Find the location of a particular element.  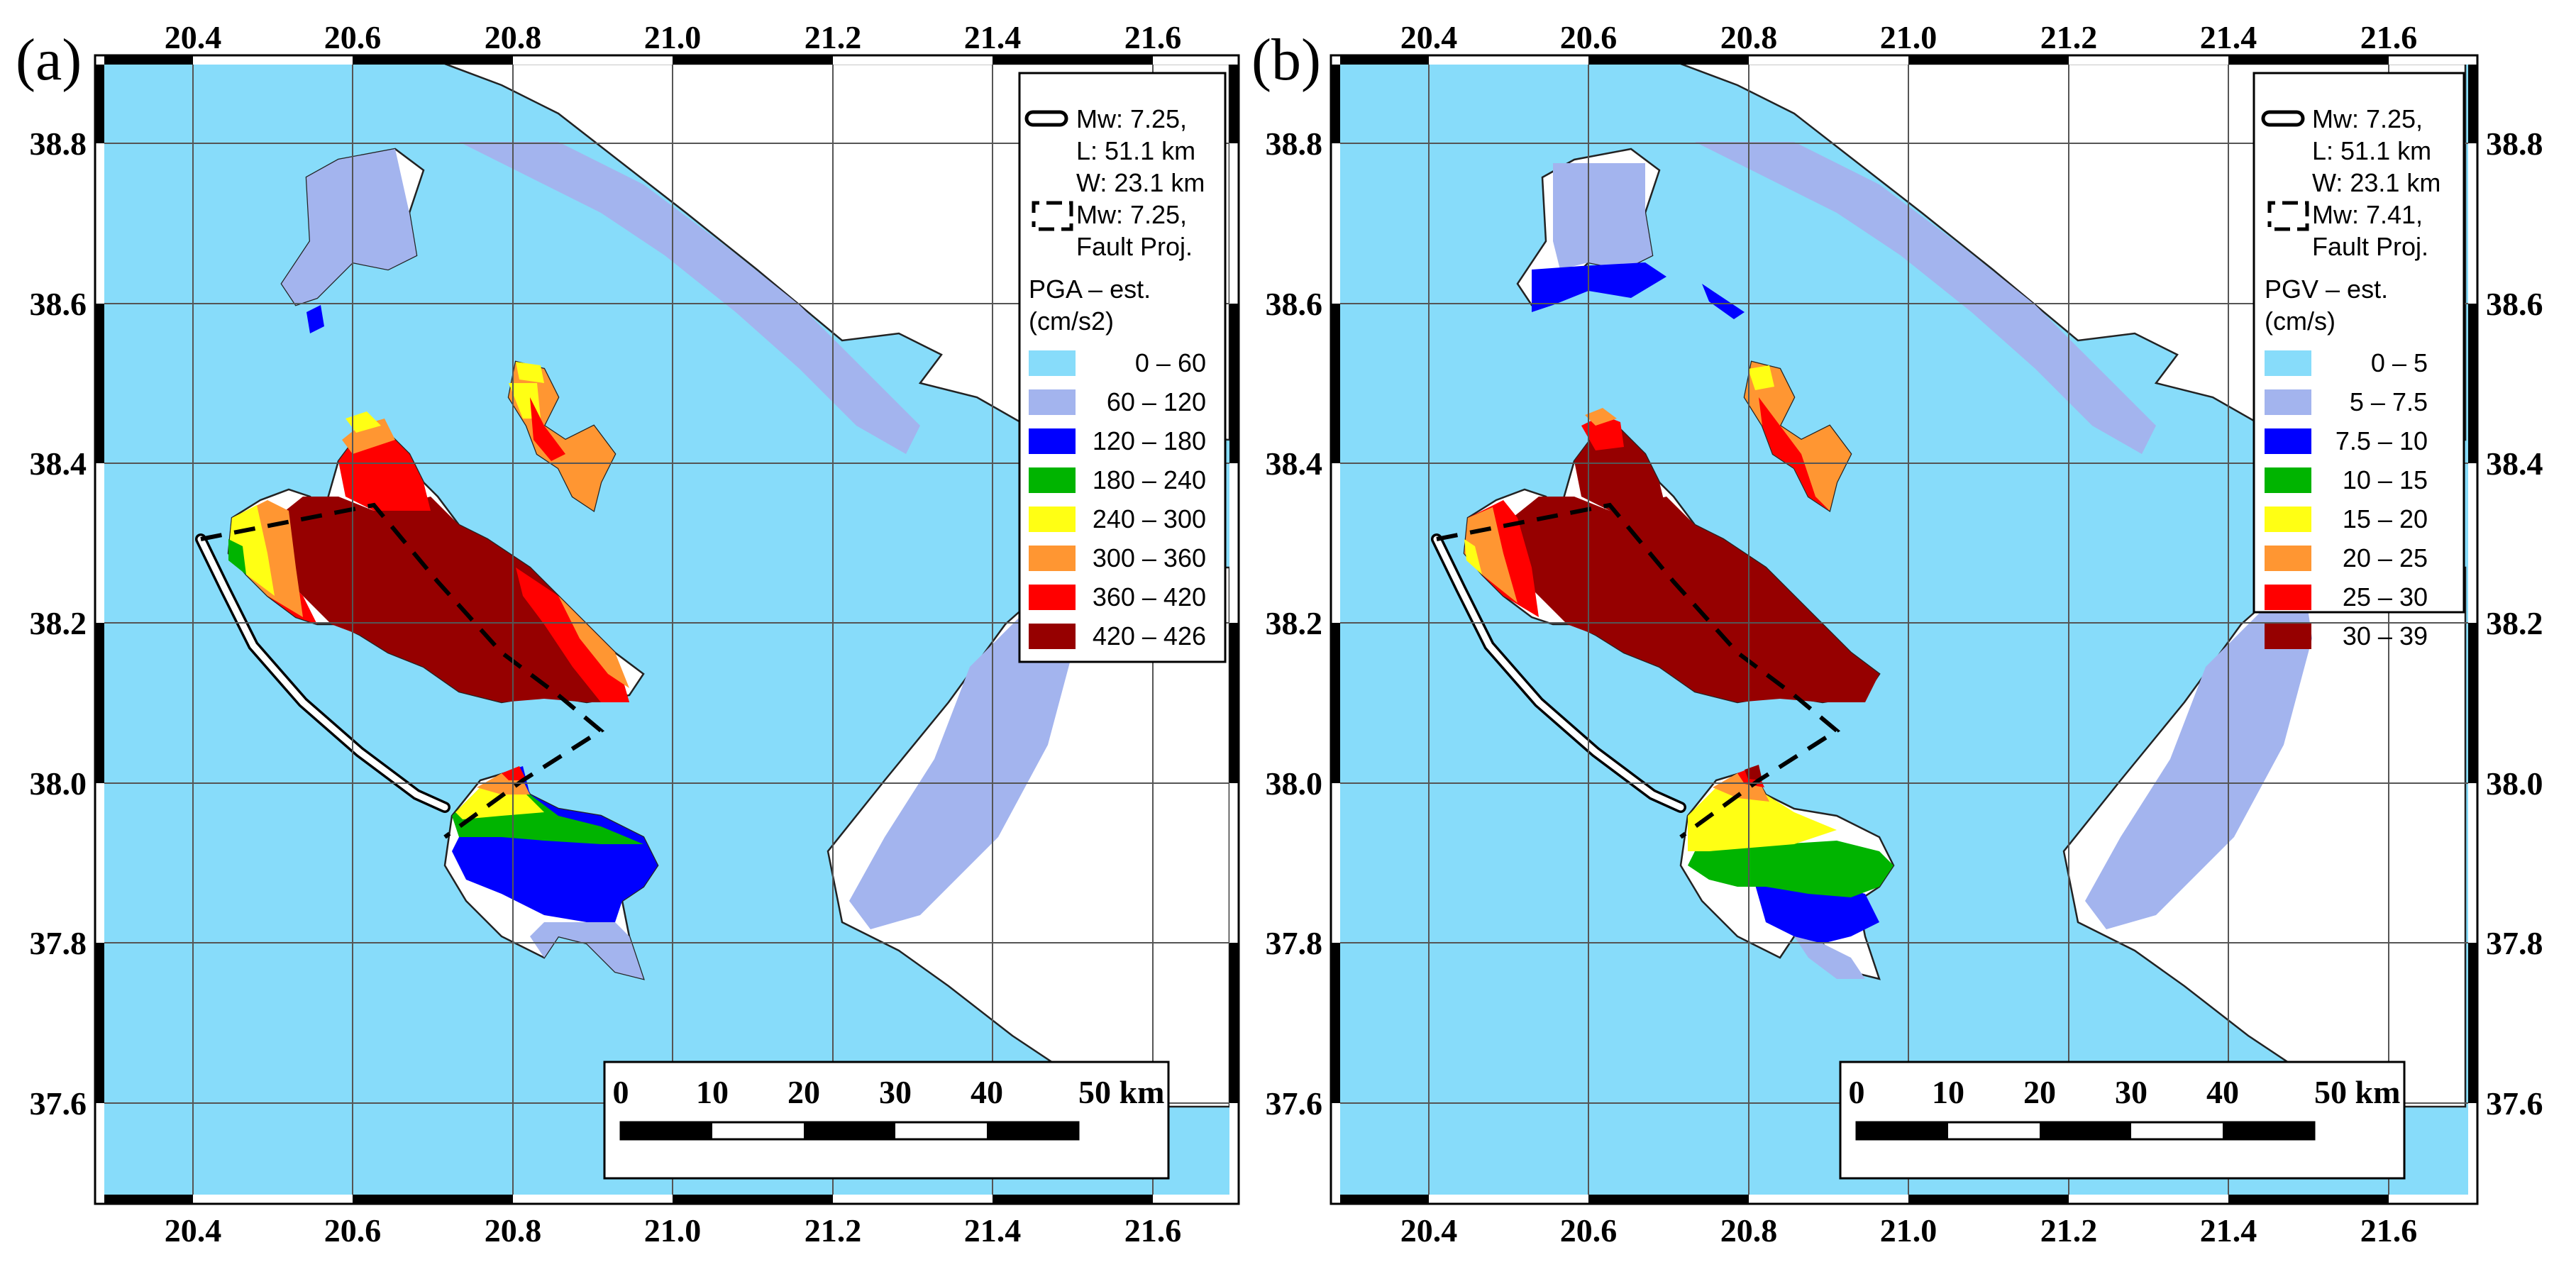

legend-class-label: 7.5 – 10 is located at coordinates (2381, 440).